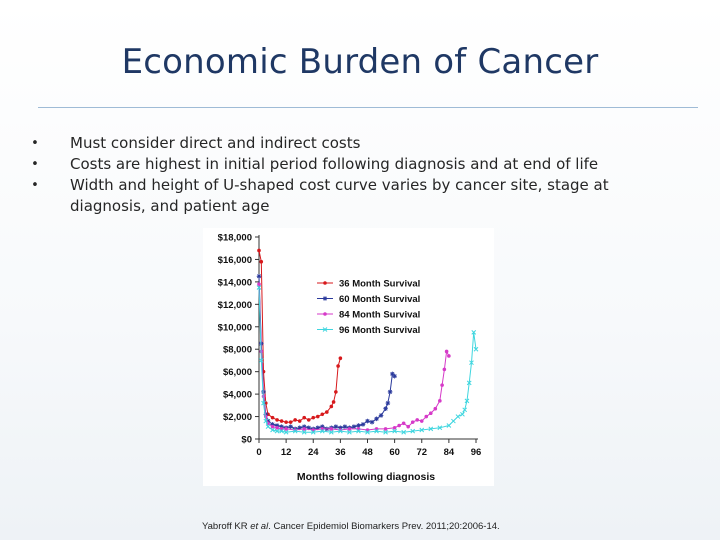  I want to click on series-36-month-survival, so click(300, 336).